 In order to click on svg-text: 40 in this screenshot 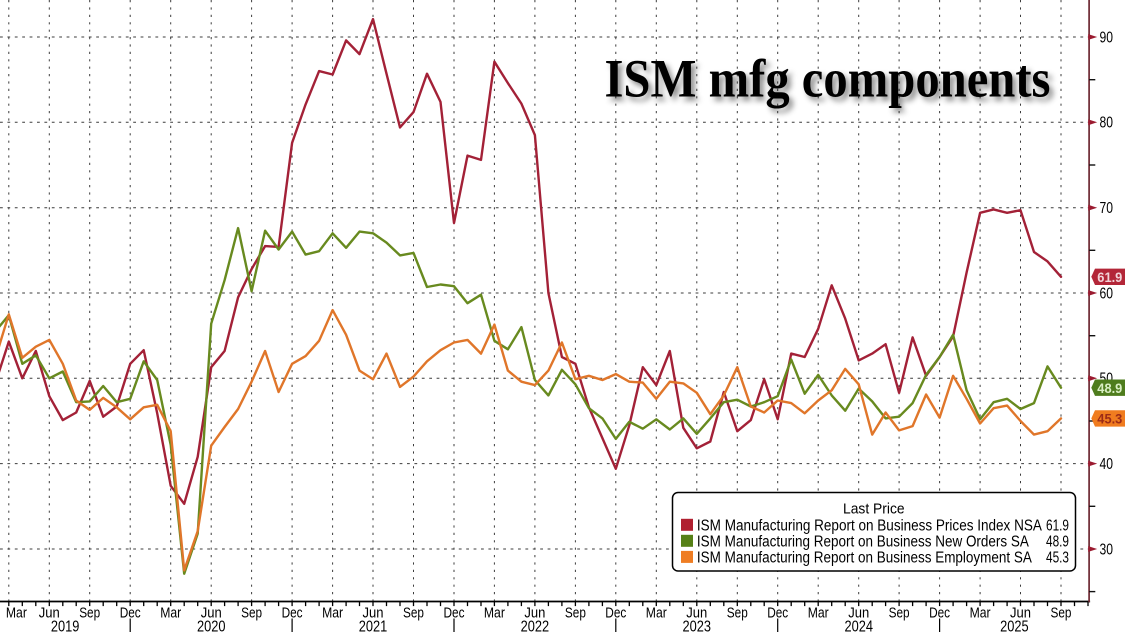, I will do `click(1107, 464)`.